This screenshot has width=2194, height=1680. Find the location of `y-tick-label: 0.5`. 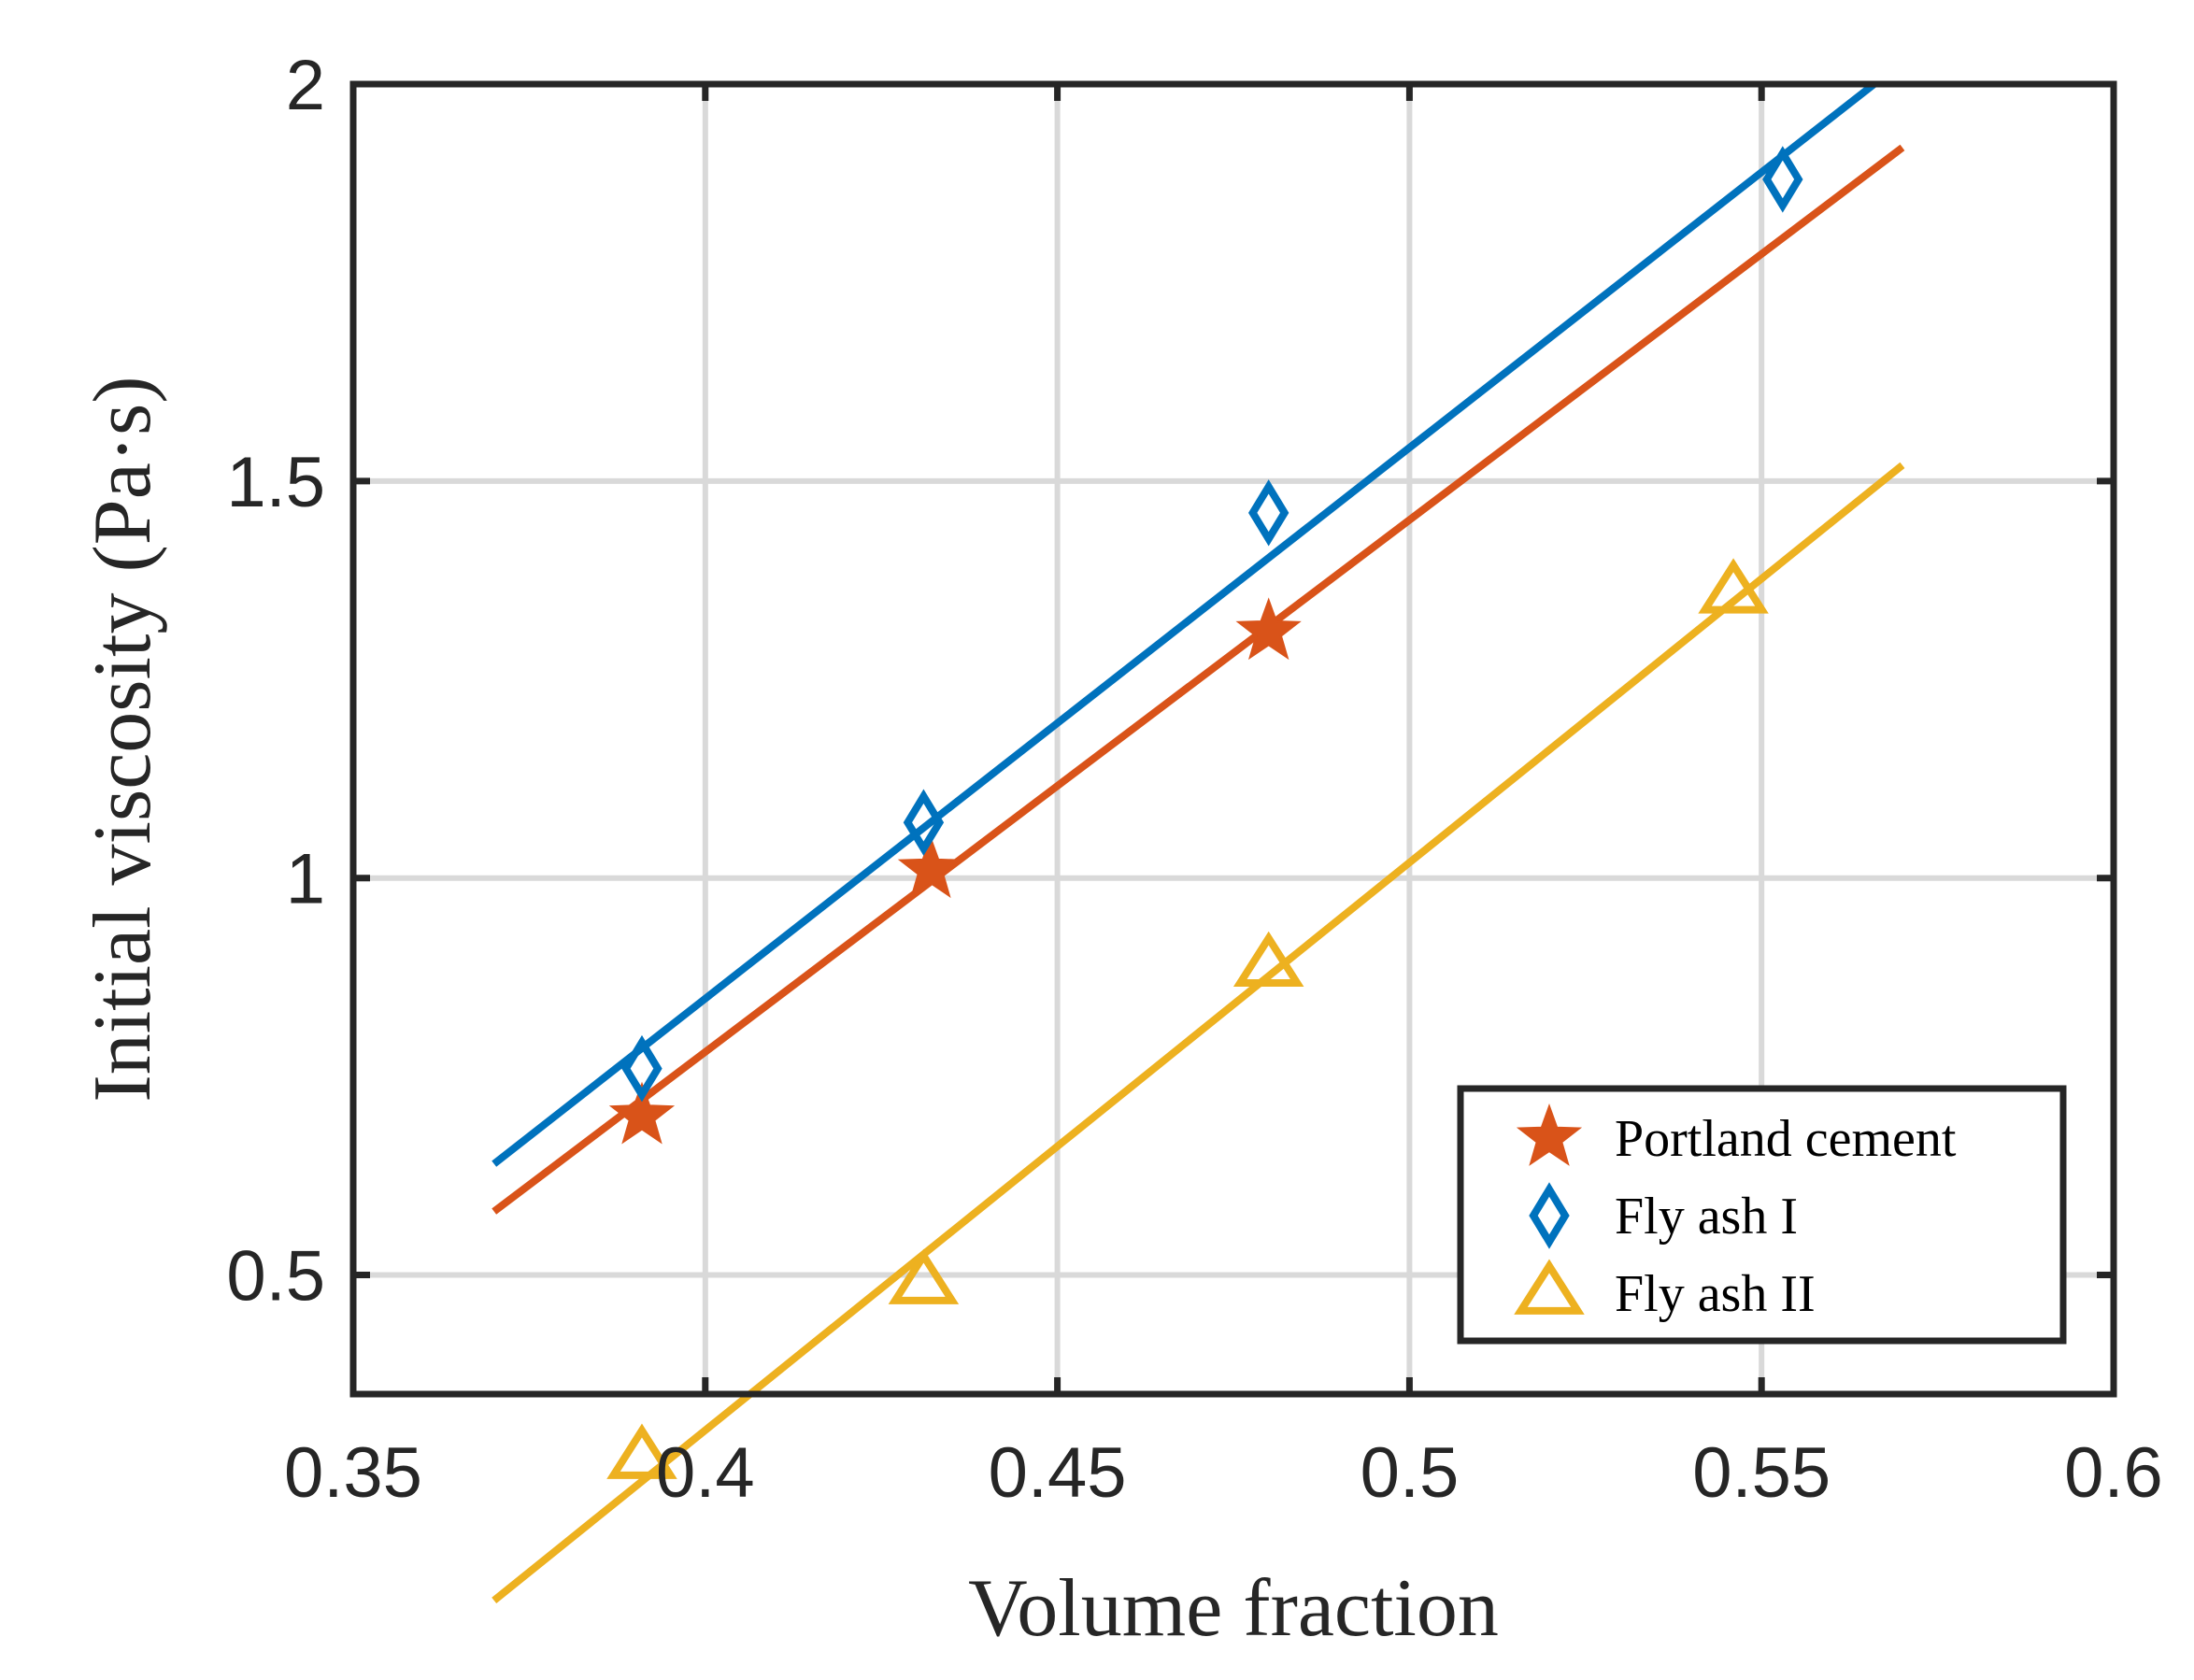

y-tick-label: 0.5 is located at coordinates (275, 1277).